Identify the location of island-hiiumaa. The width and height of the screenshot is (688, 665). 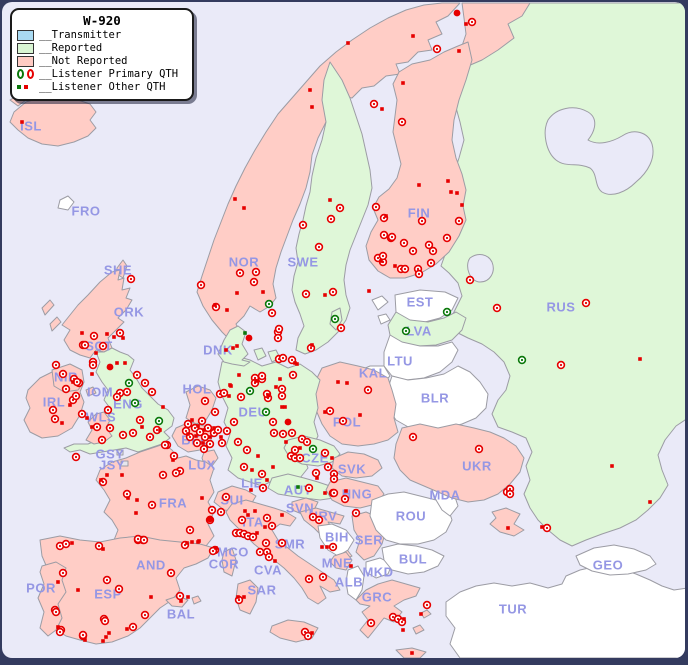
(384, 319).